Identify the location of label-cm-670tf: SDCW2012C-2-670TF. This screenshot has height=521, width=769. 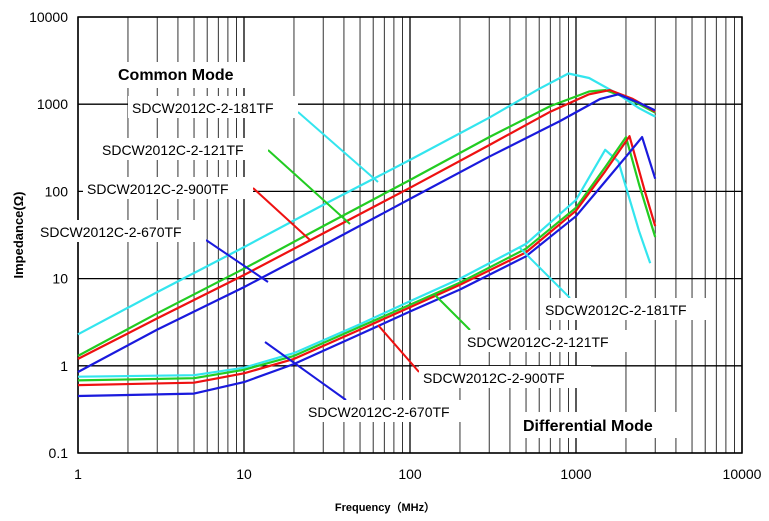
(111, 232).